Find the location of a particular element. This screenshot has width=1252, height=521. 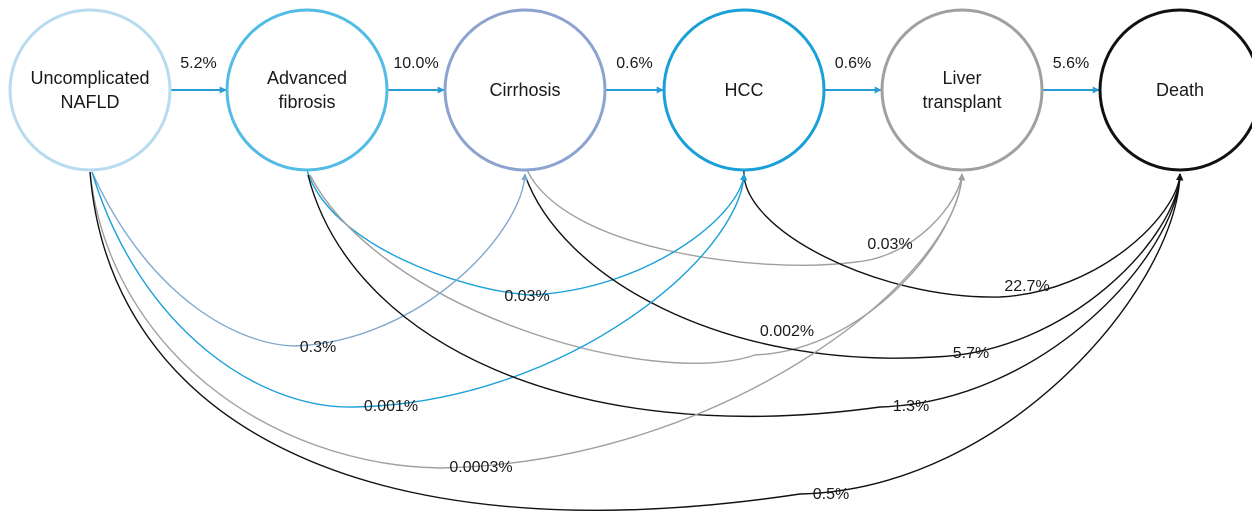

node-fibrosis: Advanced fibrosis is located at coordinates (307, 90).